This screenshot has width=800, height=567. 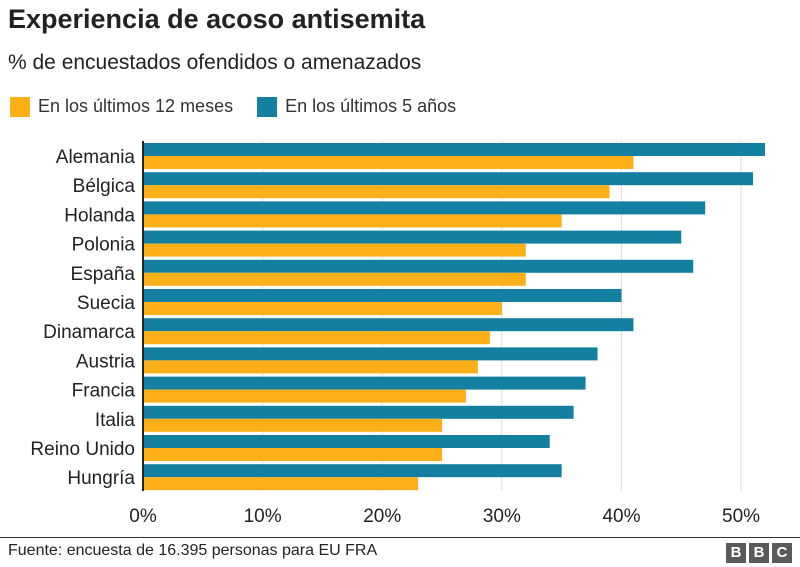 What do you see at coordinates (115, 420) in the screenshot?
I see `category-label: Italia` at bounding box center [115, 420].